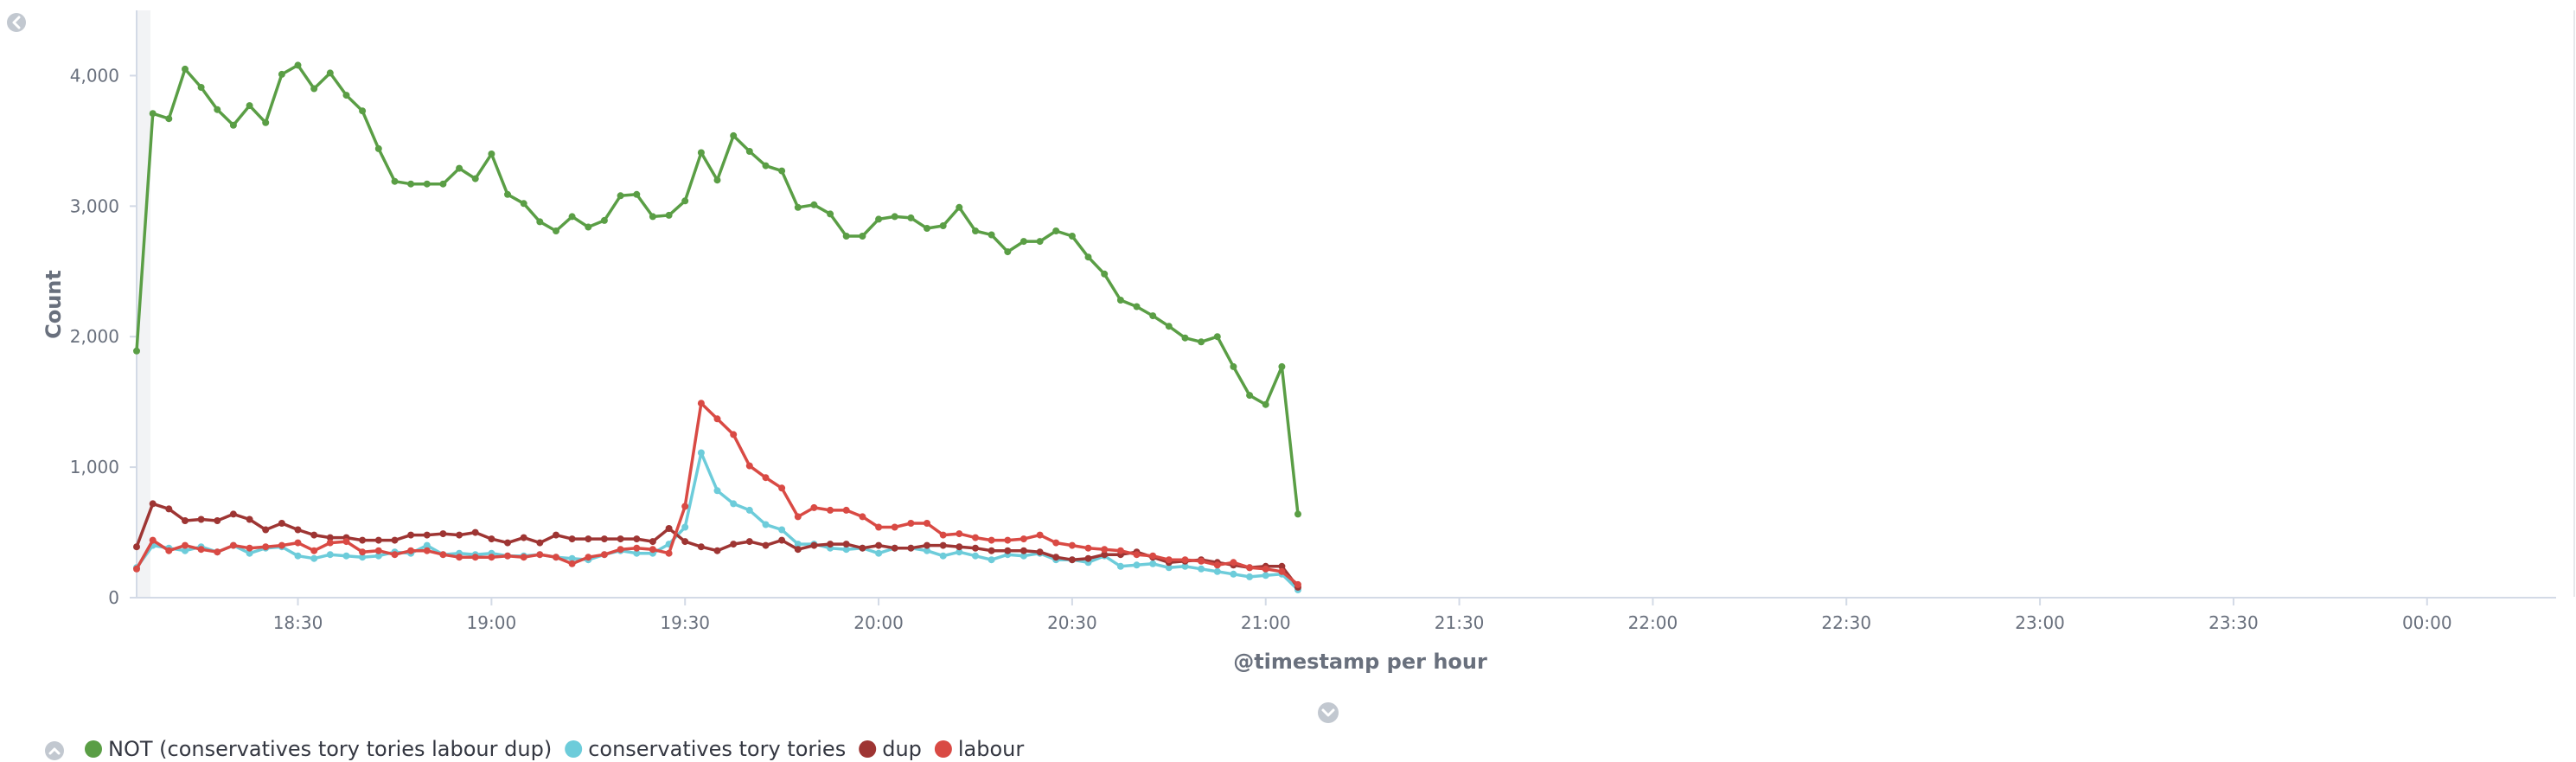 The height and width of the screenshot is (762, 2576). What do you see at coordinates (891, 749) in the screenshot?
I see `legend-item: dup` at bounding box center [891, 749].